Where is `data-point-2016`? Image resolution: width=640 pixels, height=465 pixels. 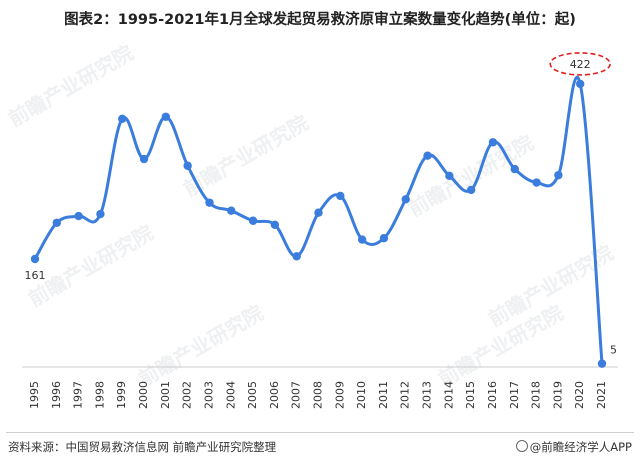 data-point-2016 is located at coordinates (493, 142).